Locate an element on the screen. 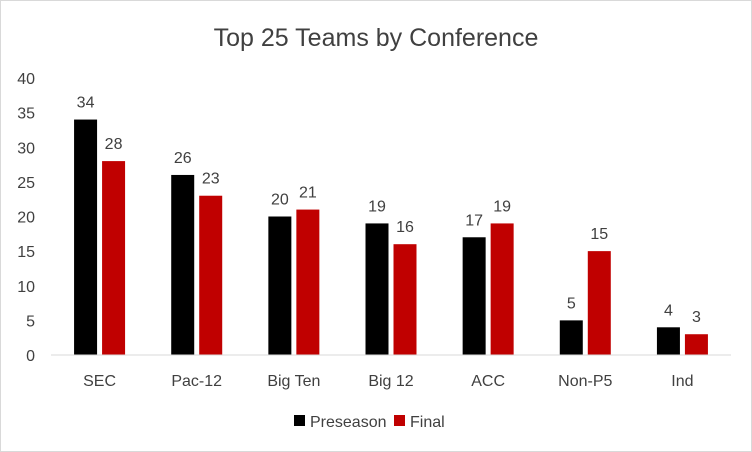  data-label: 21 is located at coordinates (308, 193).